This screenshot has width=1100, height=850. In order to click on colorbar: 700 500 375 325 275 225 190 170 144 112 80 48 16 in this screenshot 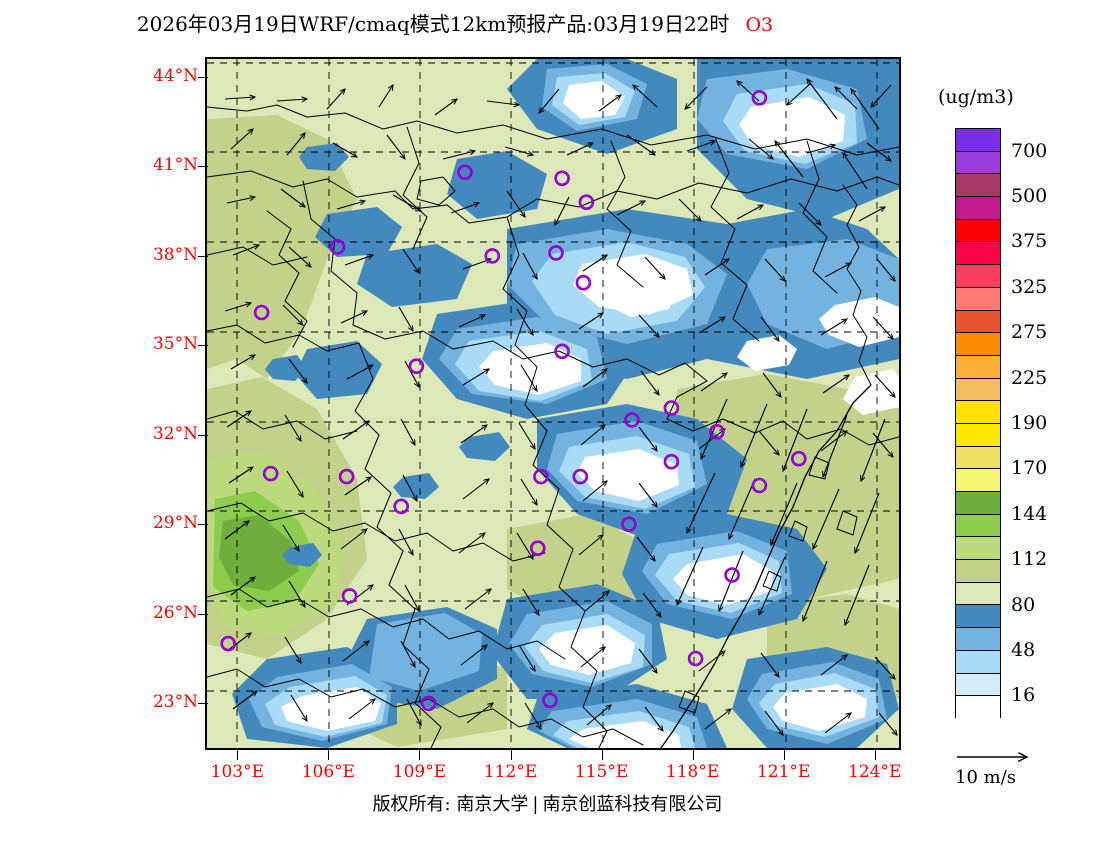, I will do `click(1025, 428)`.